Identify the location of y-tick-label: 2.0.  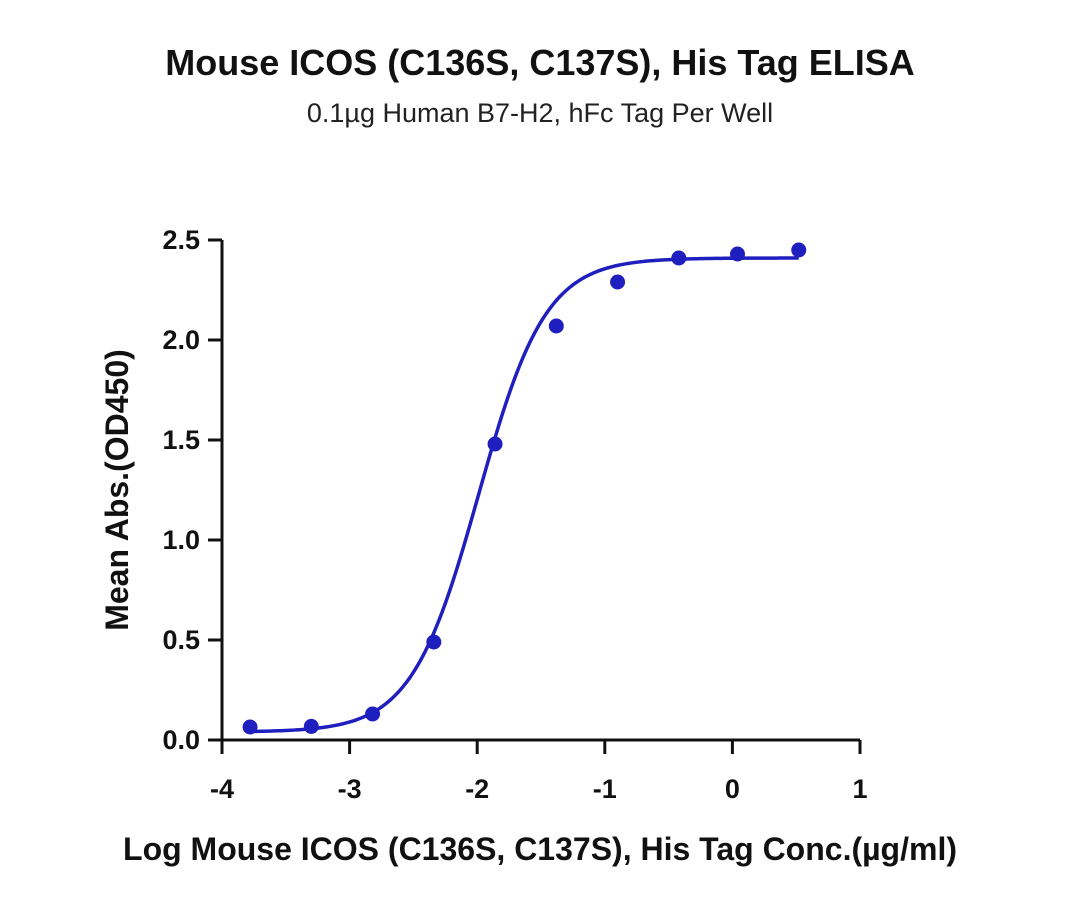
(181, 340).